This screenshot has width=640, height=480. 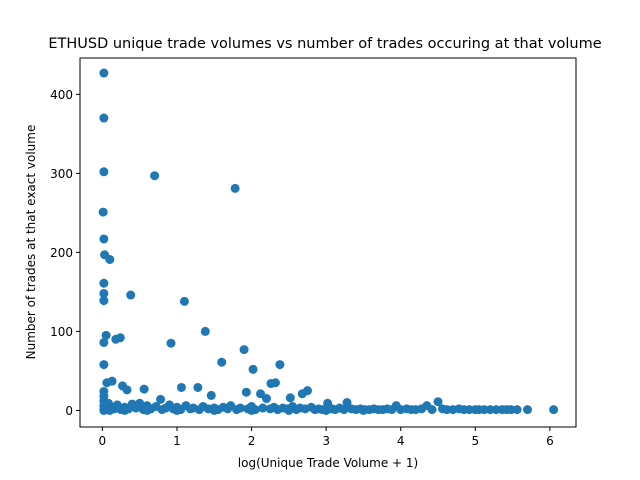 What do you see at coordinates (103, 441) in the screenshot?
I see `x-tick-label: 0` at bounding box center [103, 441].